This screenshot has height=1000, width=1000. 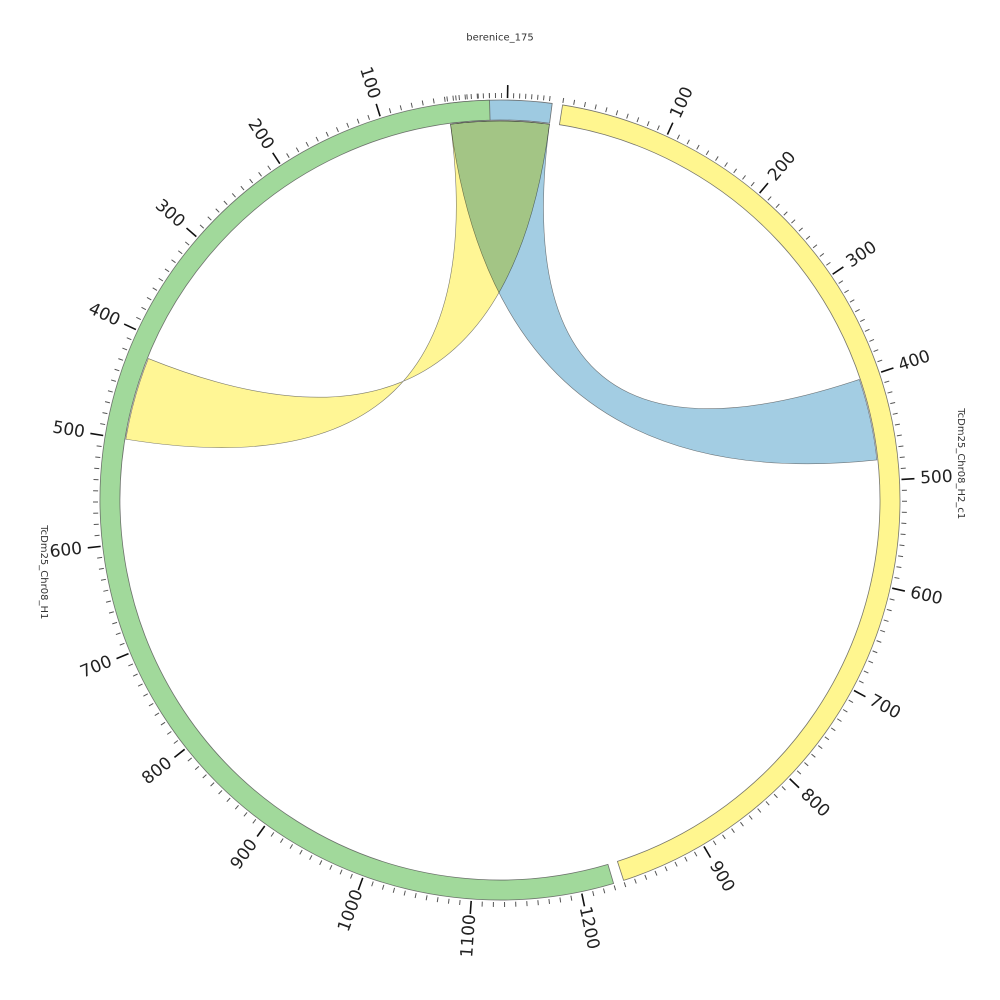 I want to click on tick-label: 1100, so click(x=468, y=936).